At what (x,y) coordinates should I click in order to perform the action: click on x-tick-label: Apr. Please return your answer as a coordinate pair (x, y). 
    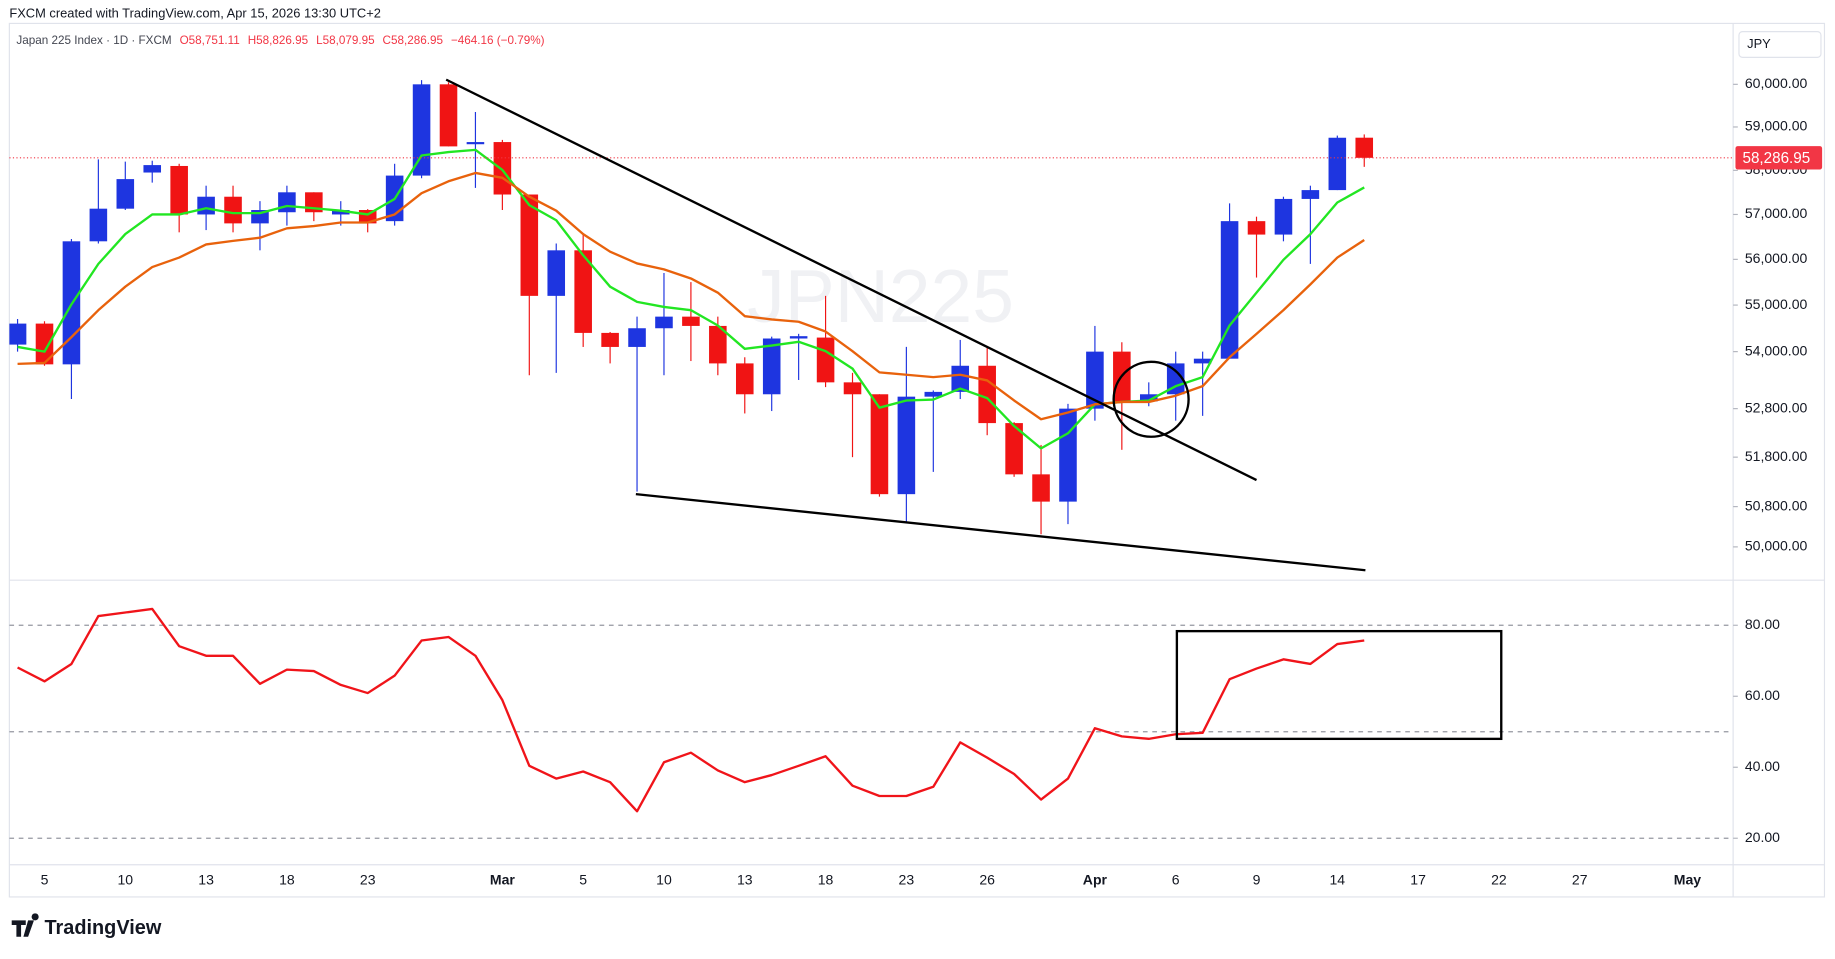
    Looking at the image, I should click on (1095, 879).